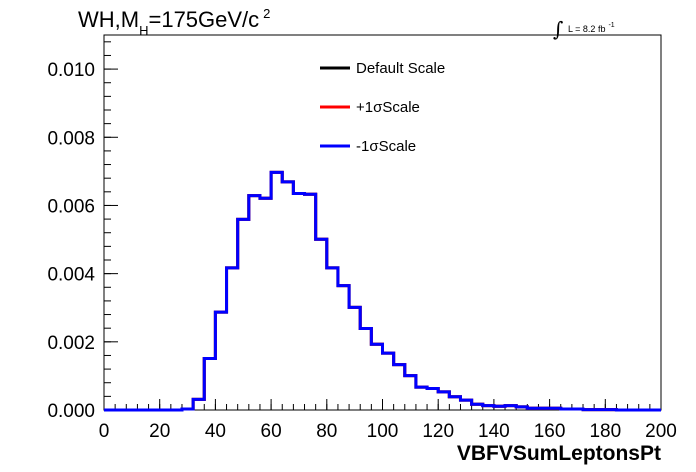 Image resolution: width=696 pixels, height=472 pixels. Describe the element at coordinates (82, 231) in the screenshot. I see `y-axis: 0.000 0.002 0.004 0.006 0.008 0.010` at that location.